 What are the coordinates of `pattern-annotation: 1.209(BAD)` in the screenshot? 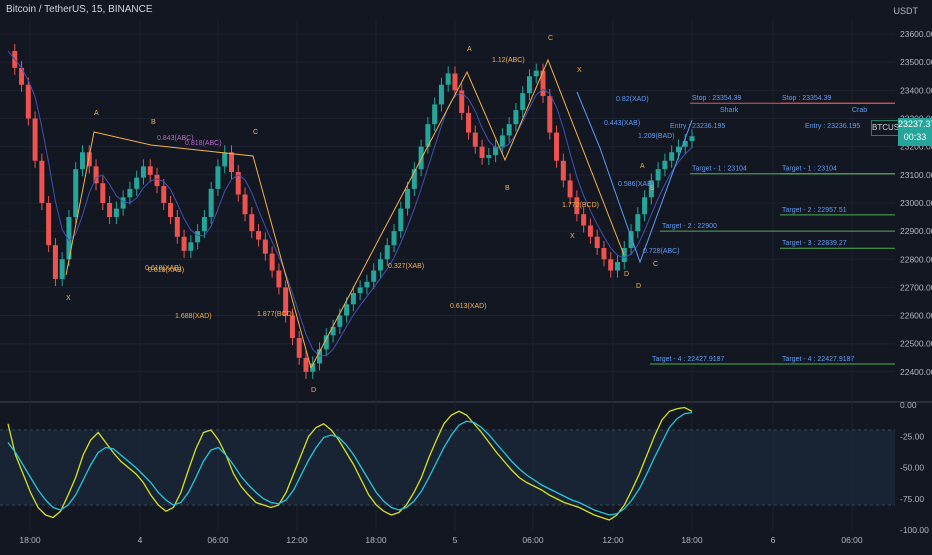 It's located at (656, 136).